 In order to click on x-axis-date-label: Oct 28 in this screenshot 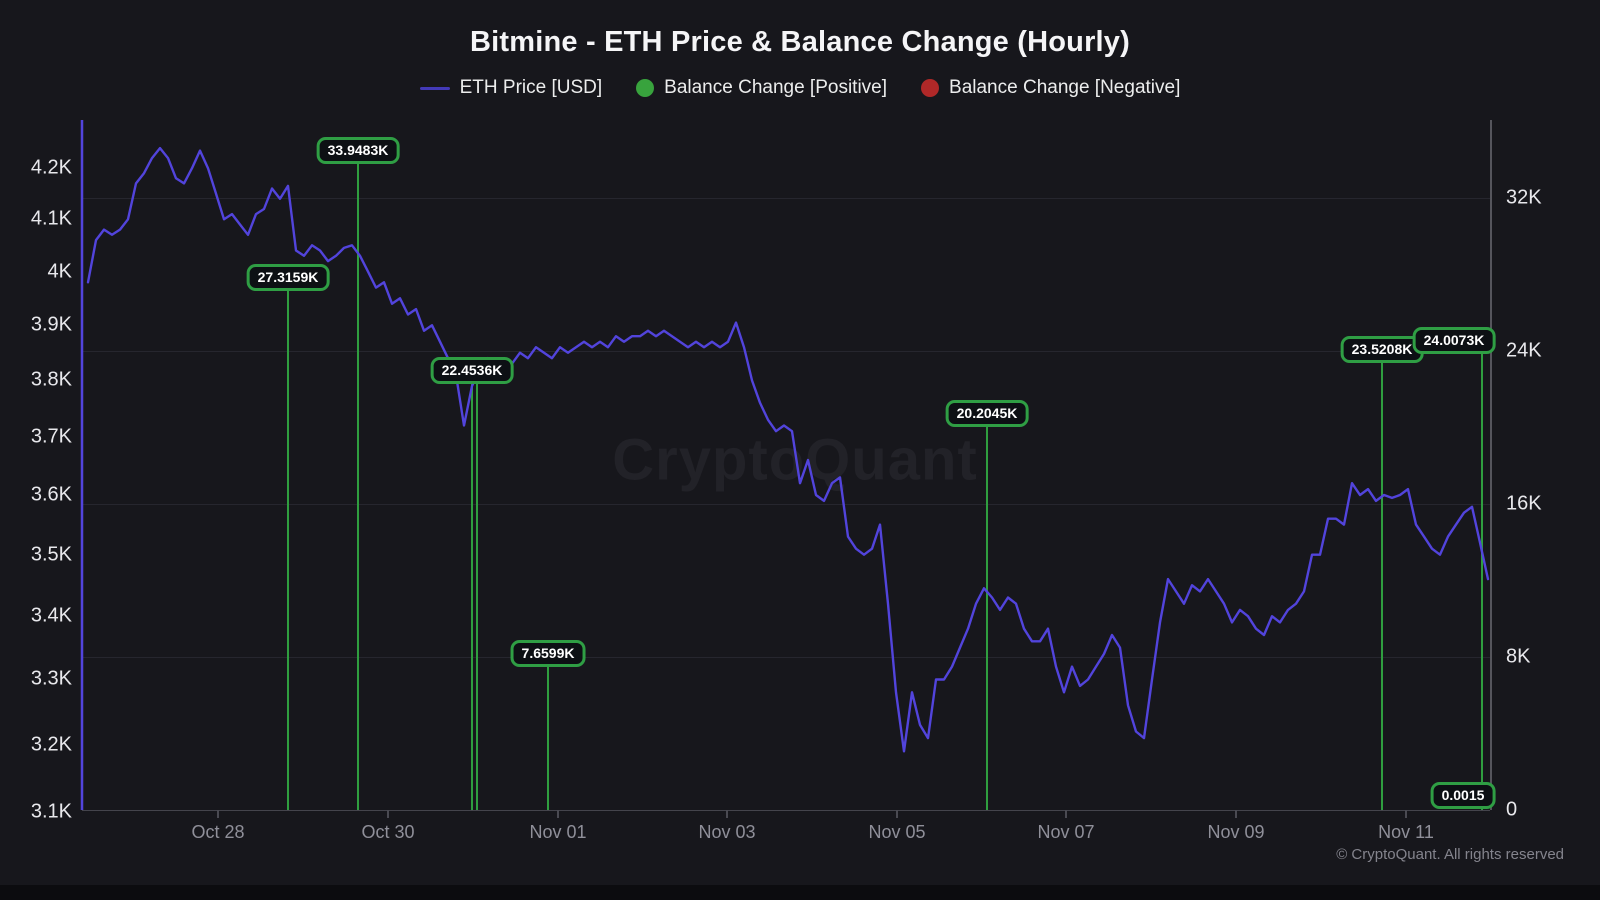, I will do `click(218, 832)`.